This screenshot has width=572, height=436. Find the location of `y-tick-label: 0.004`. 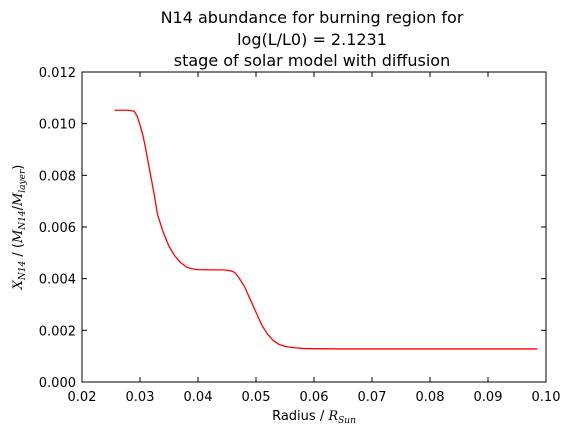

y-tick-label: 0.004 is located at coordinates (57, 280).